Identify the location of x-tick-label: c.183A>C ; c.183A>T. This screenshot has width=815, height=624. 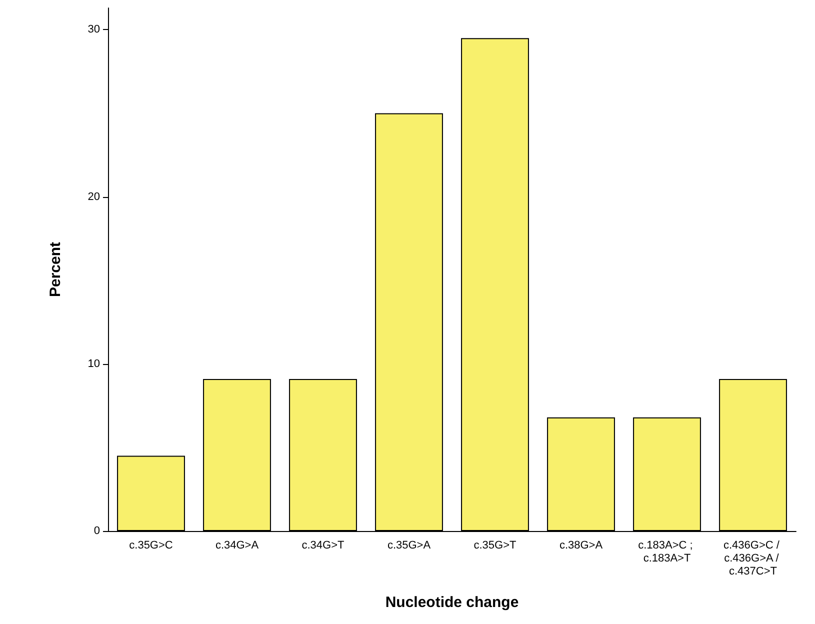
(667, 552).